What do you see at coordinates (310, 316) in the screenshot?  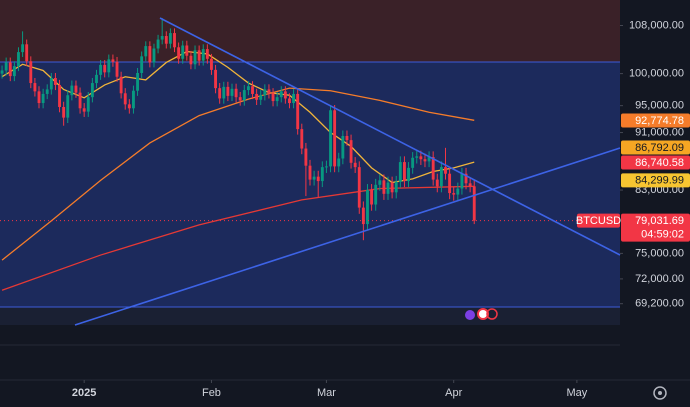 I see `support-zone` at bounding box center [310, 316].